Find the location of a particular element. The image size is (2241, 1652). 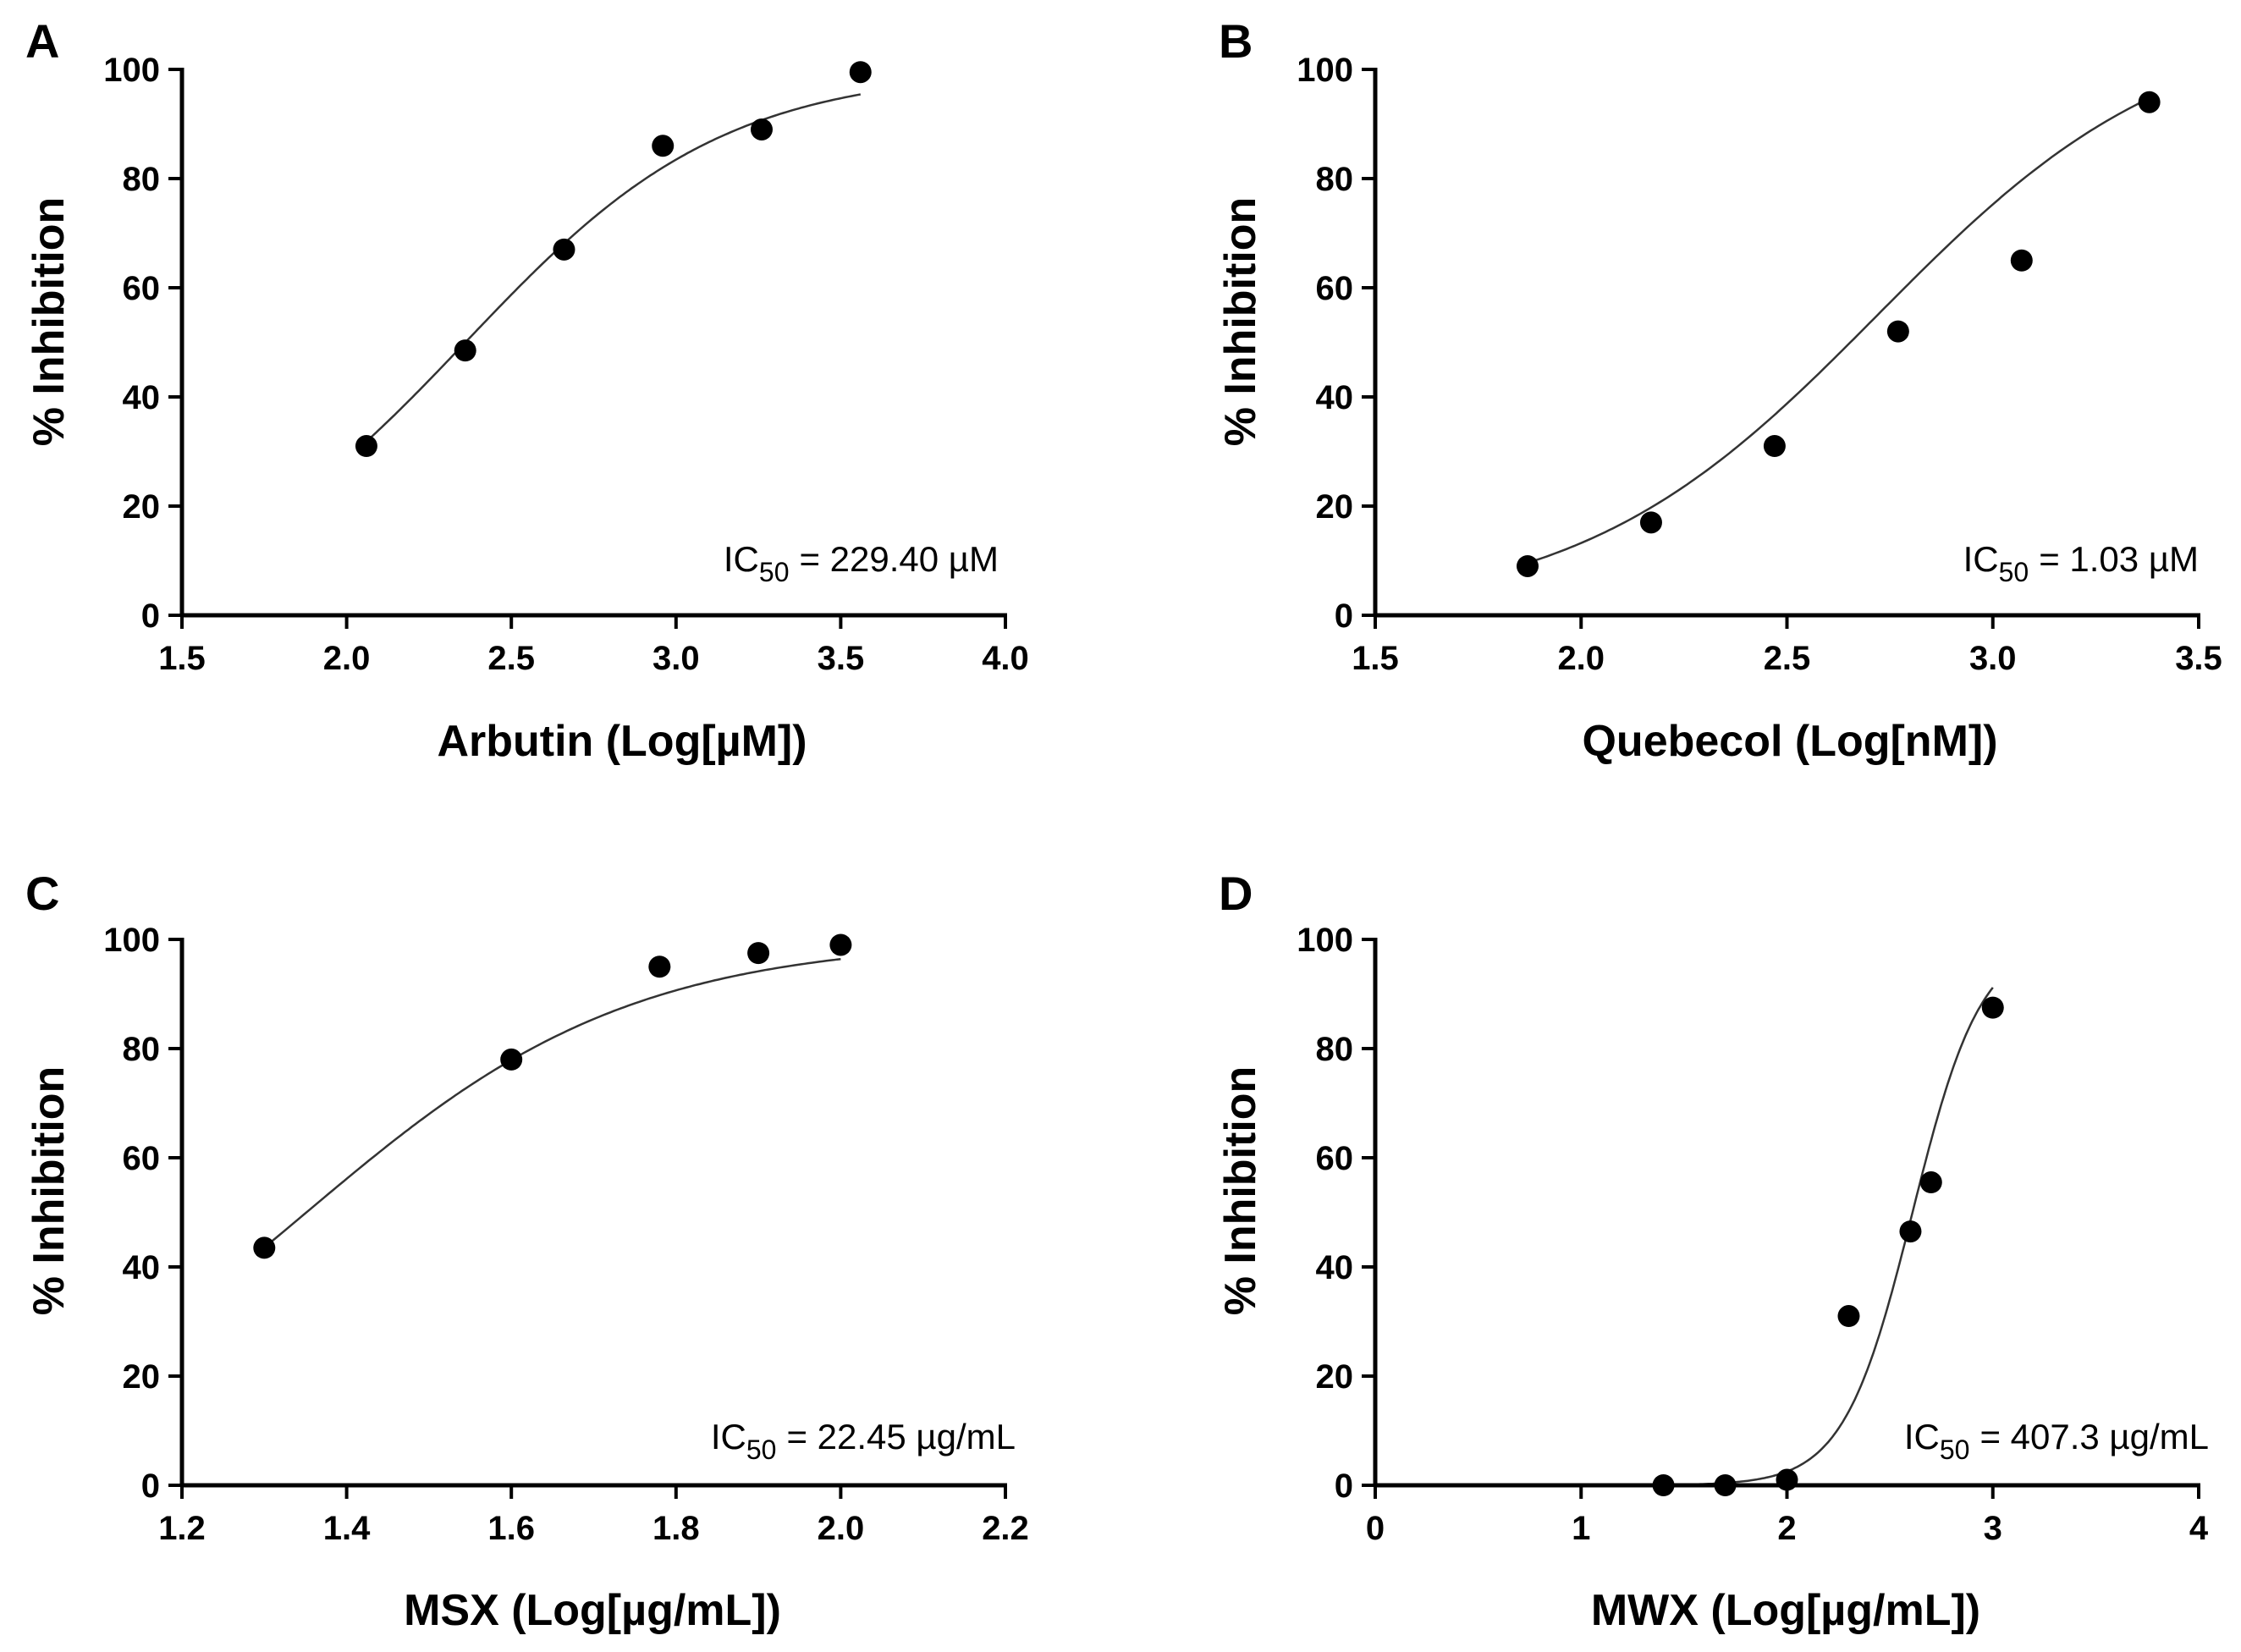

x-axis-title: Arbutin (Log[µM]) is located at coordinates (622, 741).